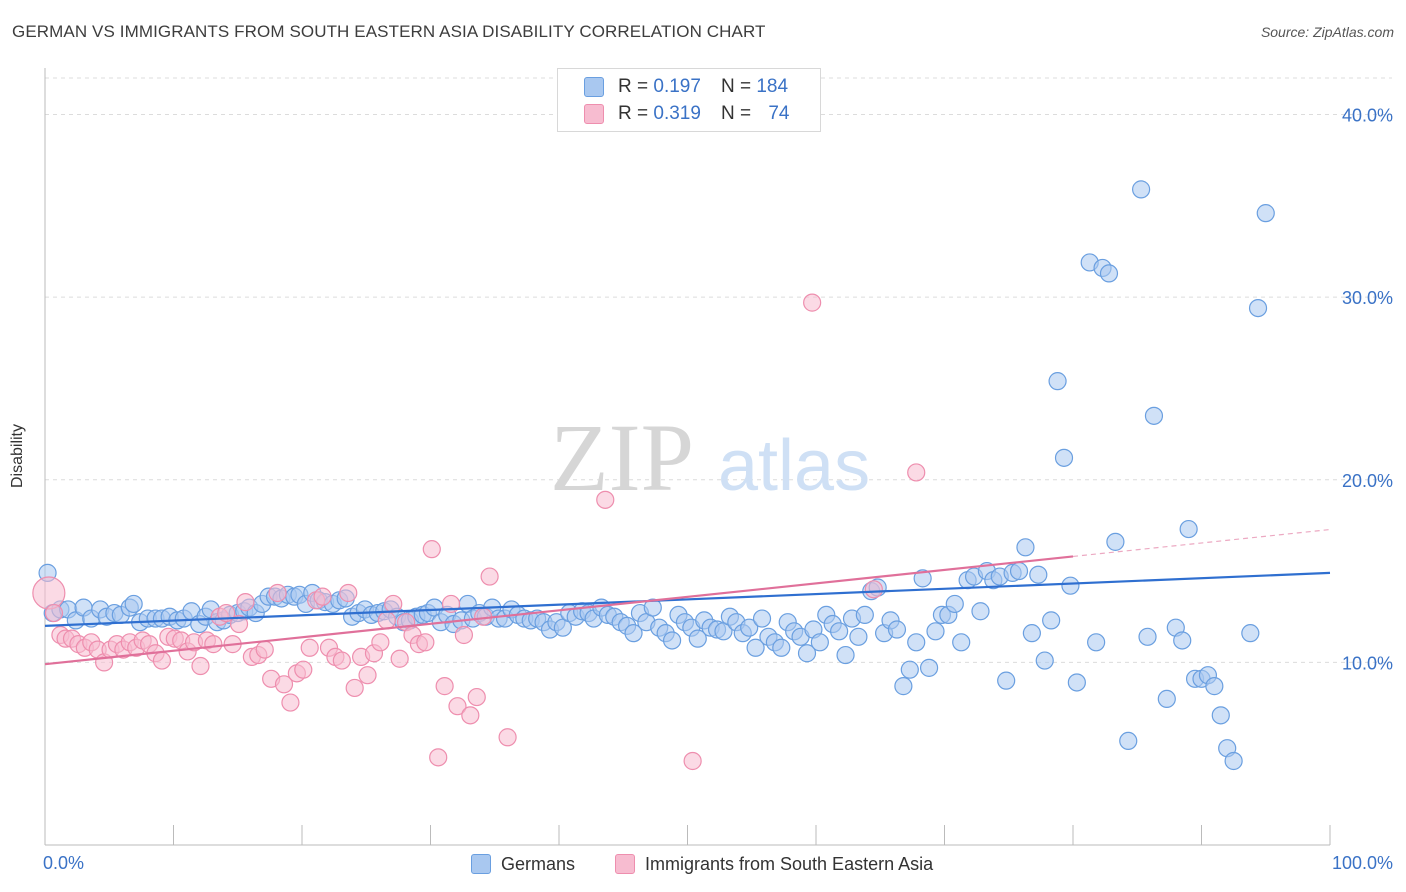  What do you see at coordinates (1362, 863) in the screenshot?
I see `x-tick-label-end: 100.0%` at bounding box center [1362, 863].